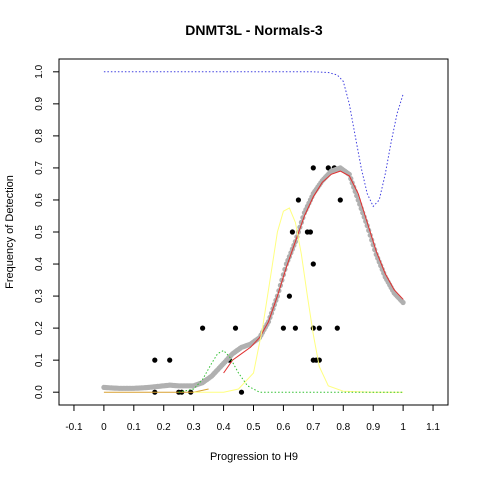 Image resolution: width=480 pixels, height=480 pixels. I want to click on x-tick-label: 1, so click(403, 427).